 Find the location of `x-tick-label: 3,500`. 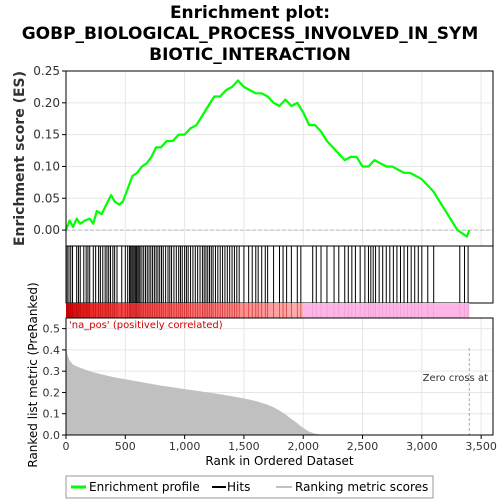

x-tick-label: 3,500 is located at coordinates (481, 446).